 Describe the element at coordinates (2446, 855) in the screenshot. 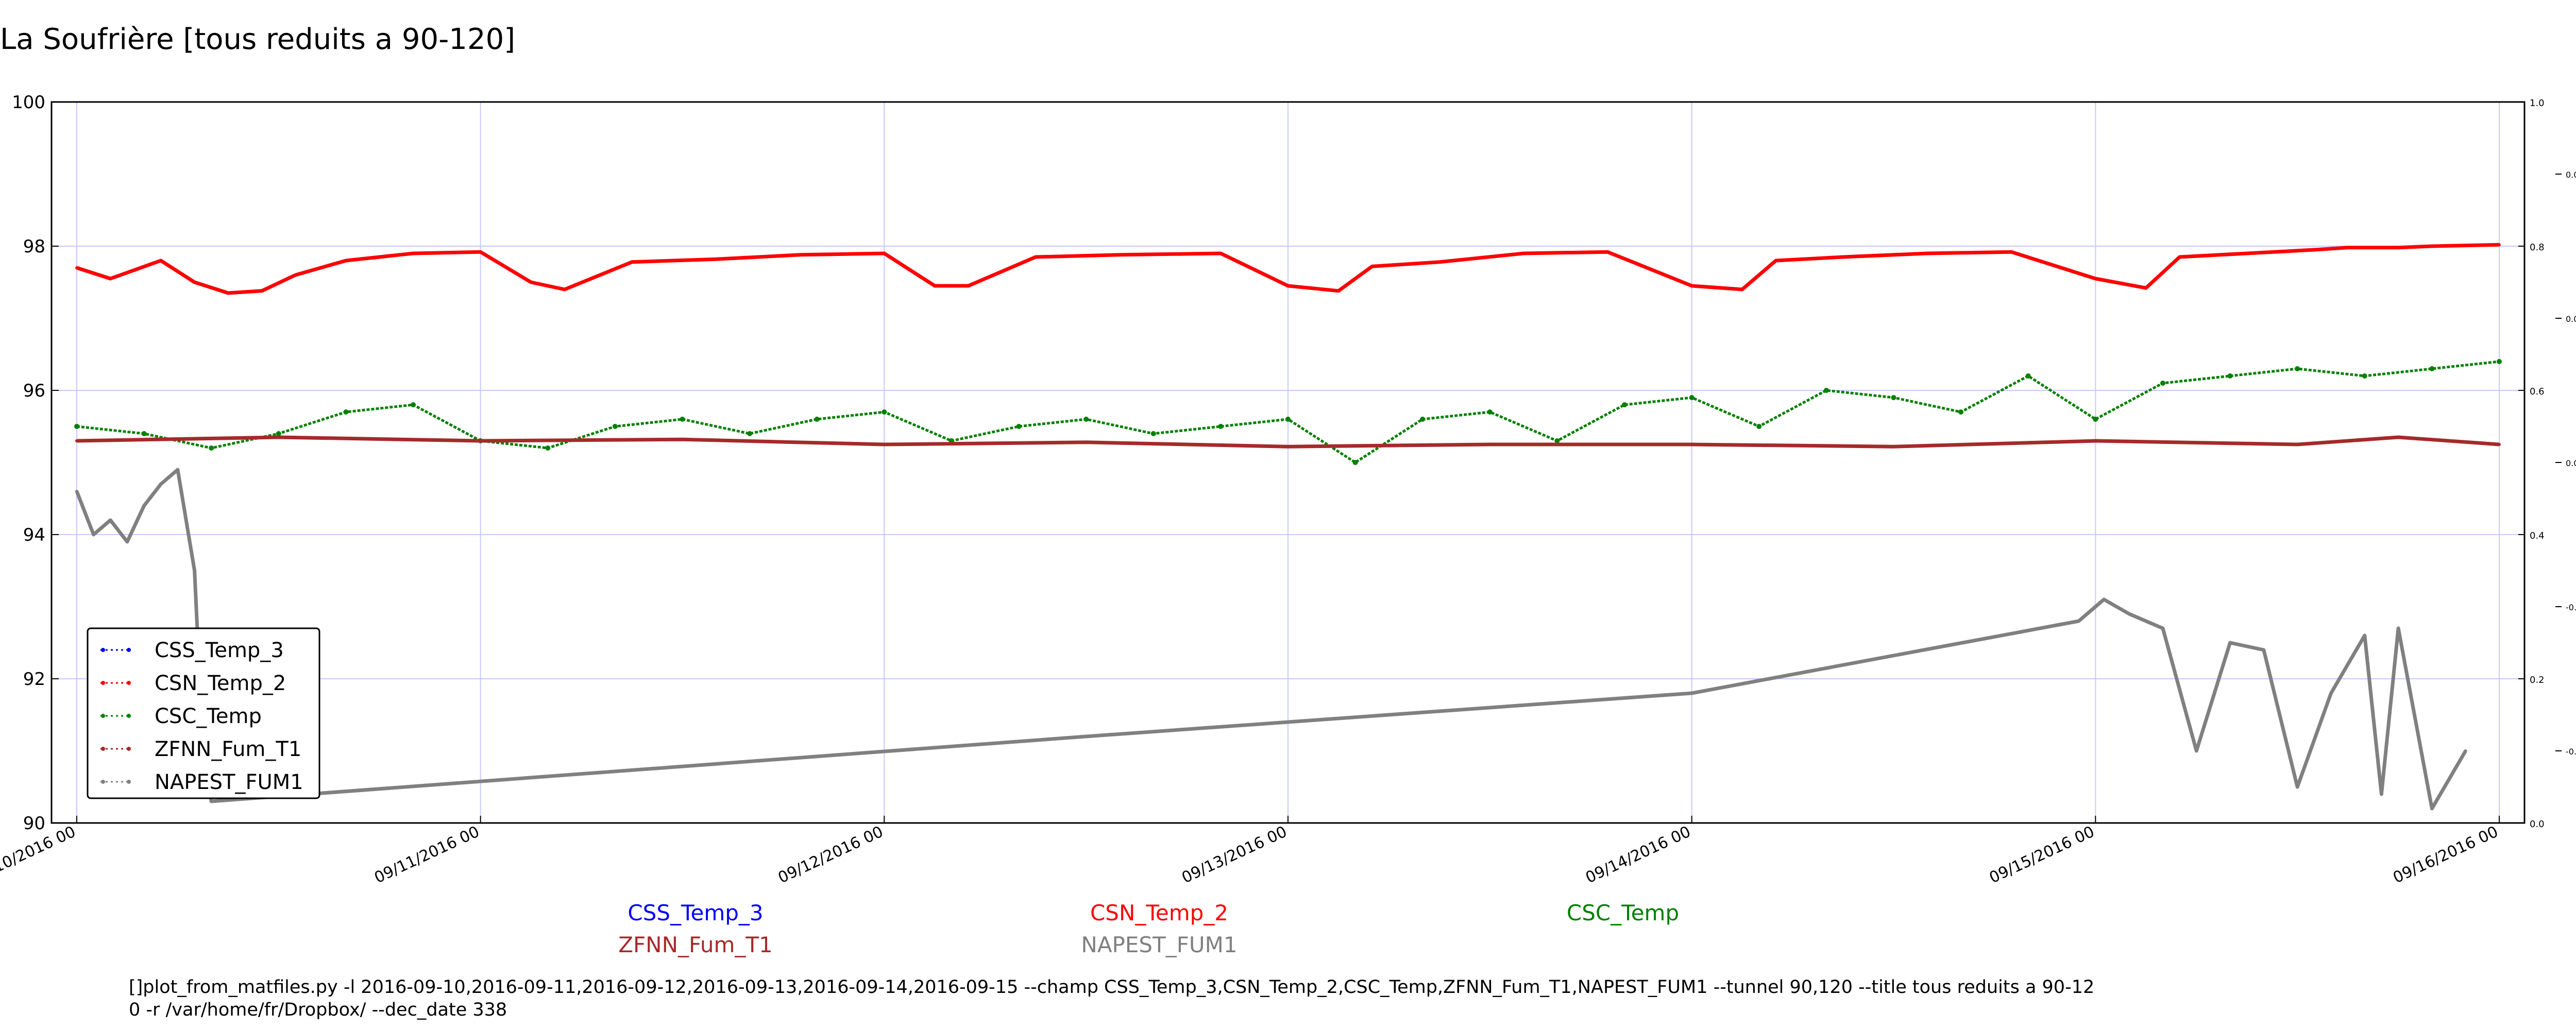

I see `x-tick-label: 09/16/2016 00` at that location.